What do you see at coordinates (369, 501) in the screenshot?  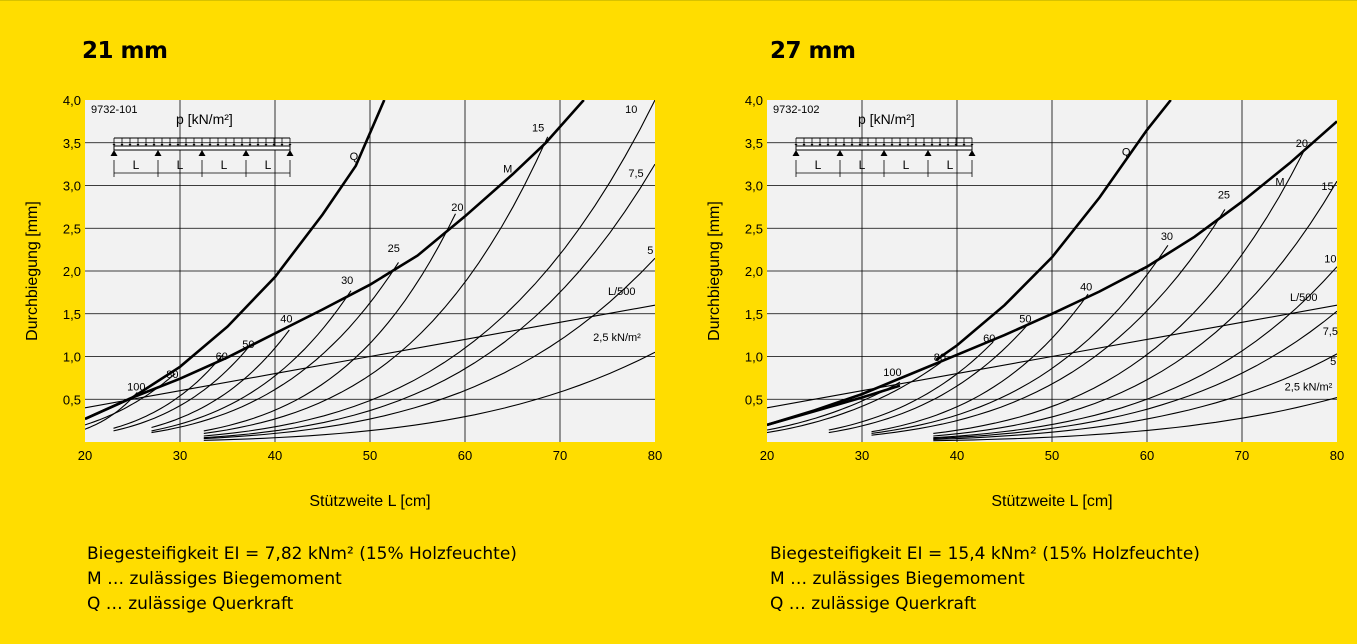 I see `x-axis-label: Stützweite L [cm]` at bounding box center [369, 501].